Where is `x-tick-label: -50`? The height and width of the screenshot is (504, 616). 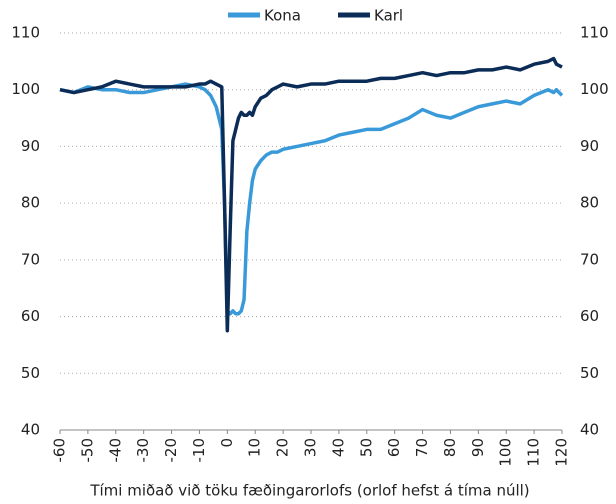
x-tick-label: -50 is located at coordinates (87, 450).